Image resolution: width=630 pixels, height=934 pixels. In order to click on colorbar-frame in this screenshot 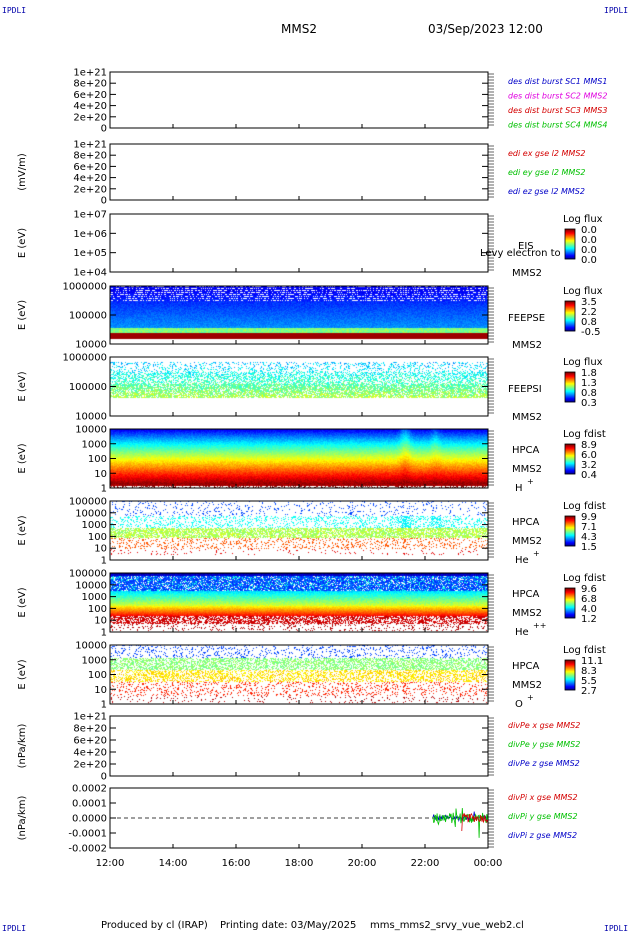, I will do `click(570, 675)`.